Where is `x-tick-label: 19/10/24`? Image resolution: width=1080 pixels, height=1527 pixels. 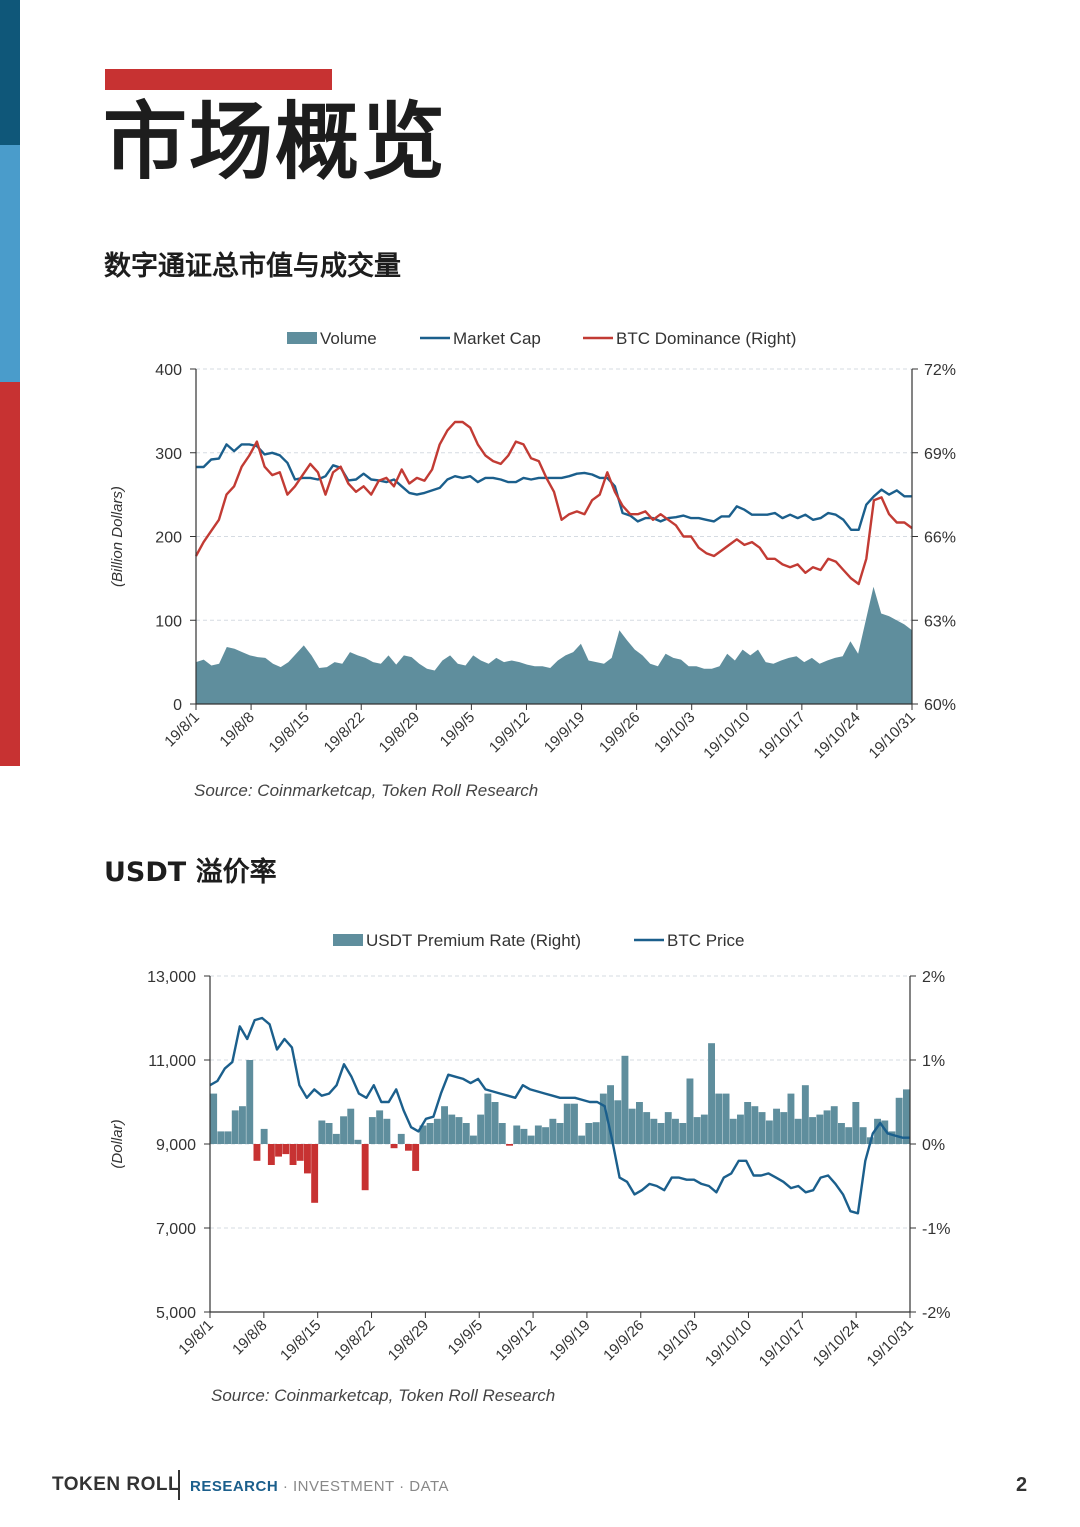
x-tick-label: 19/10/24 is located at coordinates (836, 1343).